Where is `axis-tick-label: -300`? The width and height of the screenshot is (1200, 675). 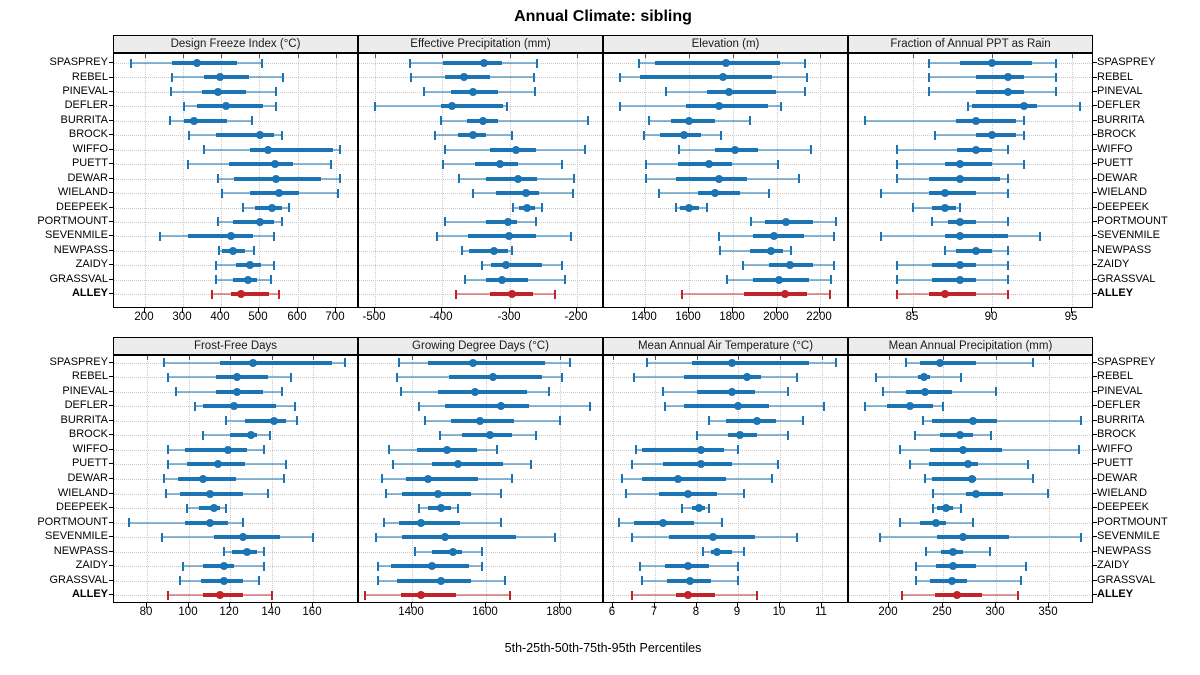
axis-tick-label: -300 is located at coordinates (509, 317).